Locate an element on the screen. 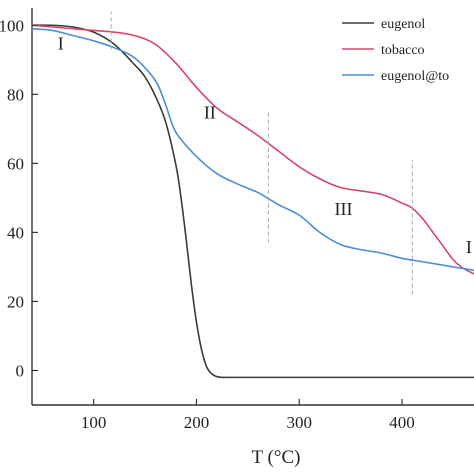 The width and height of the screenshot is (474, 474). legend-entry: eugenol is located at coordinates (403, 24).